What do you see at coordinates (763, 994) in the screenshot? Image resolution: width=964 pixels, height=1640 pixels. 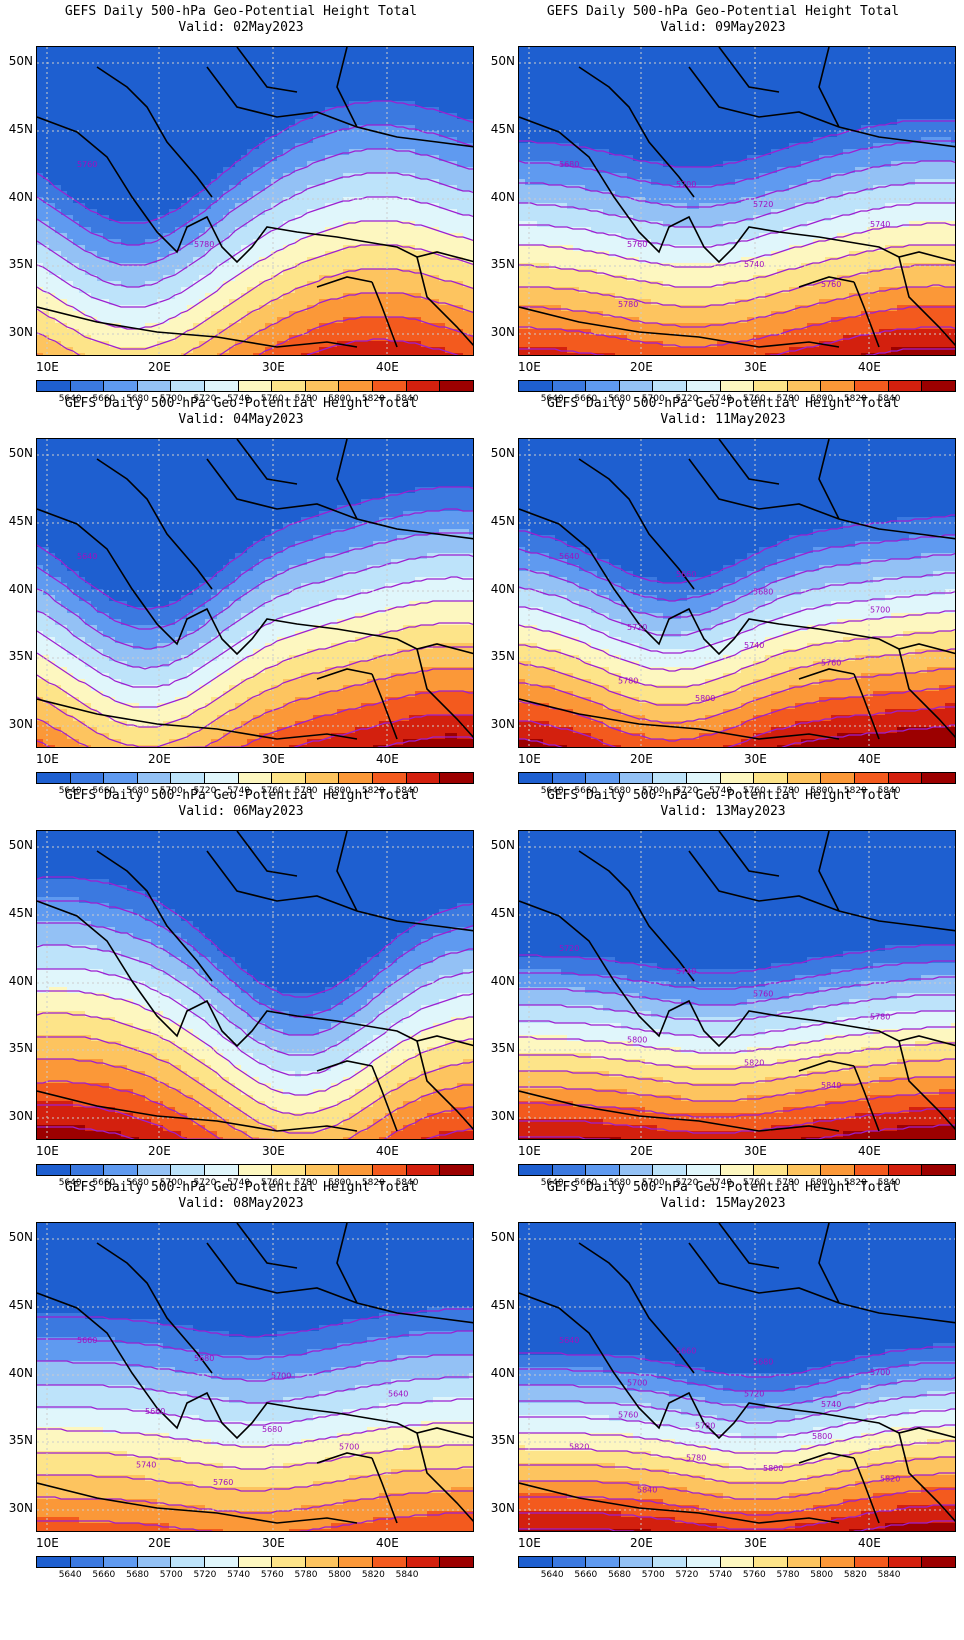 I see `contour-value-label: 5760` at bounding box center [763, 994].